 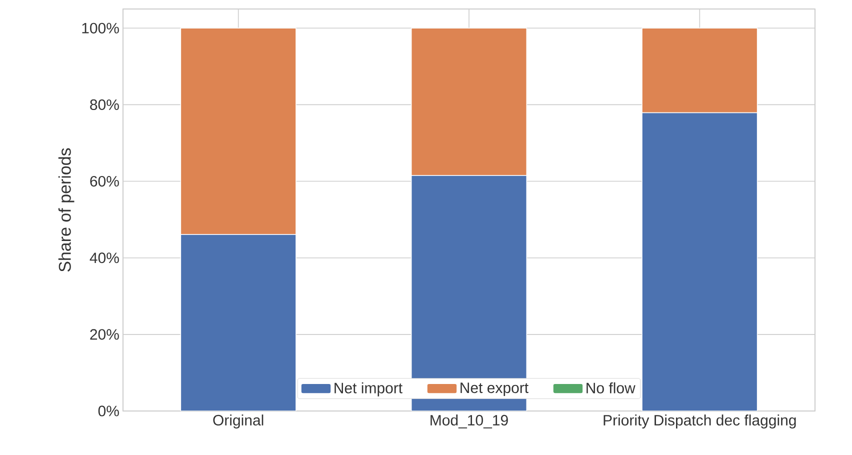 What do you see at coordinates (611, 388) in the screenshot?
I see `legend-label: No flow` at bounding box center [611, 388].